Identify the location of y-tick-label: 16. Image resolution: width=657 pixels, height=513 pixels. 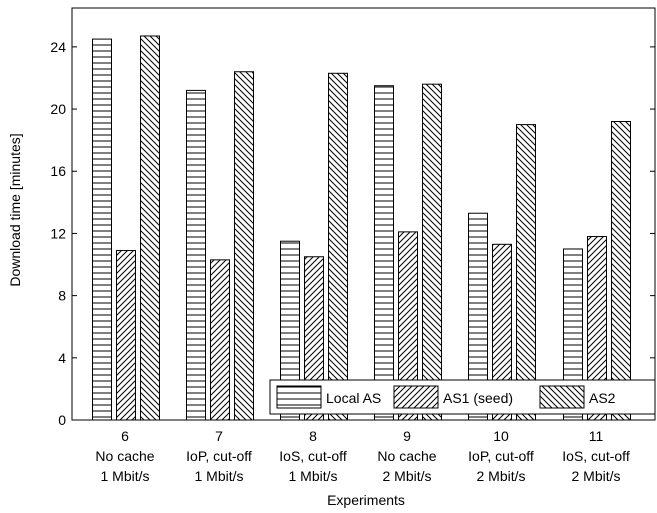
(58, 171).